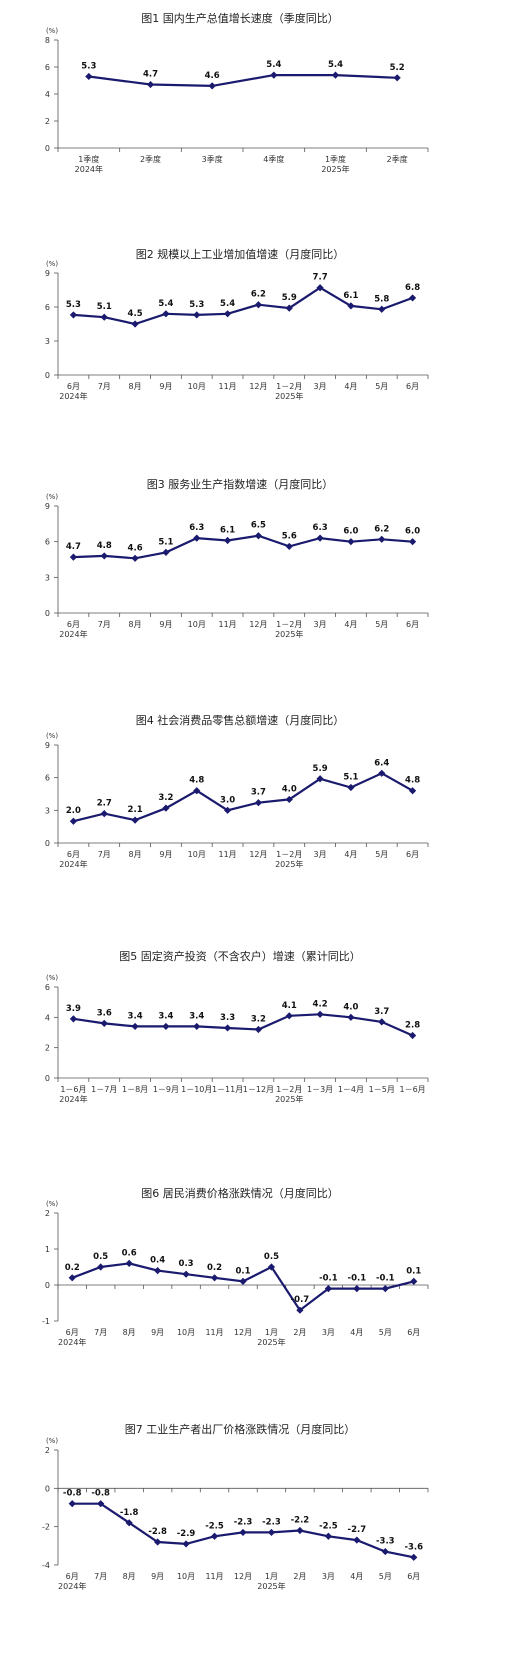 This screenshot has width=512, height=1662. What do you see at coordinates (258, 526) in the screenshot?
I see `data-label: 6.5` at bounding box center [258, 526].